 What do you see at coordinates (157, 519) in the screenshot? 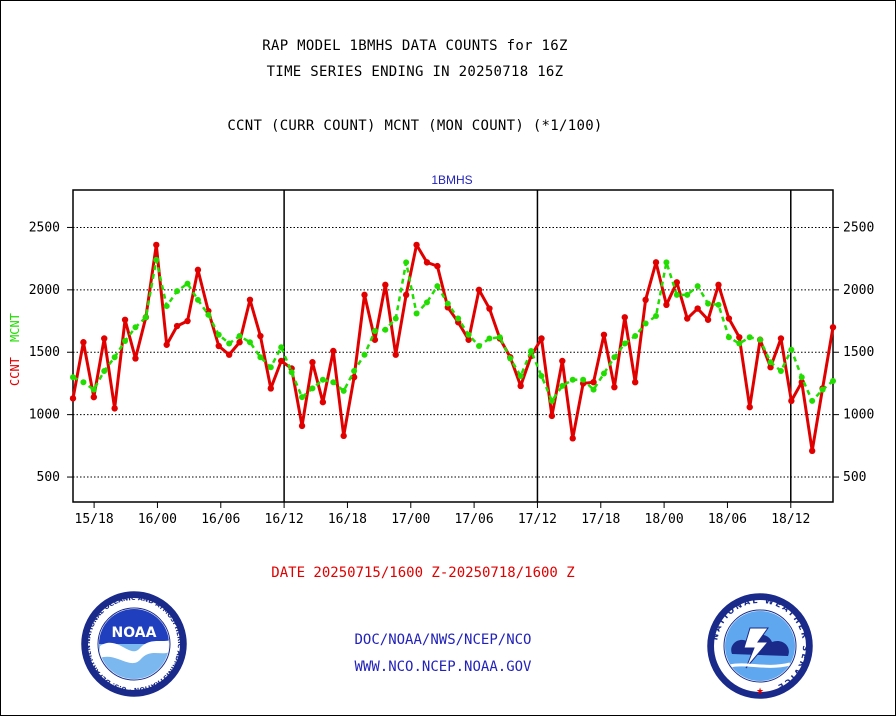
I see `x-tick-label: 16/00` at bounding box center [157, 519].